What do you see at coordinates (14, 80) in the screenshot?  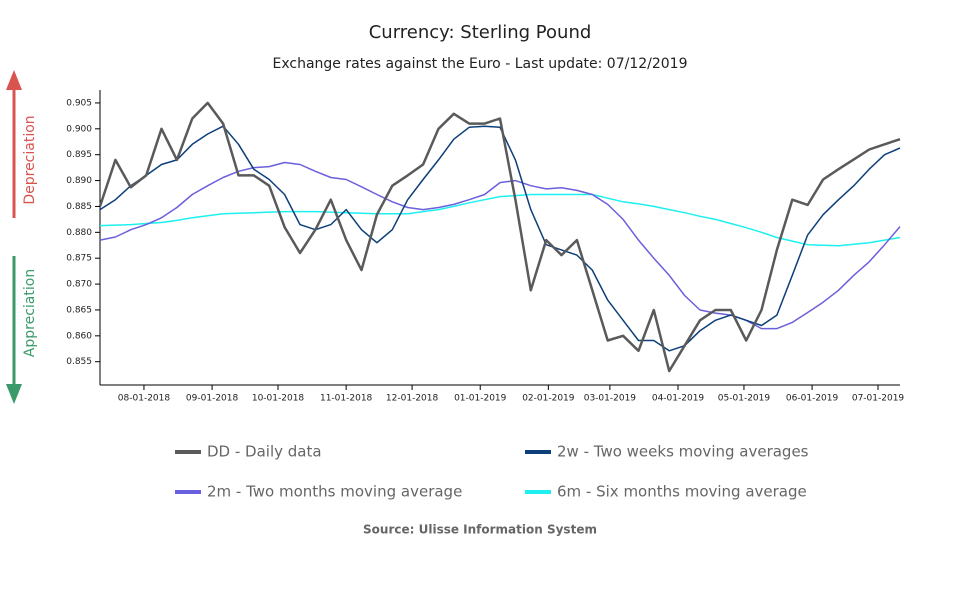 I see `depreciation-arrowhead` at bounding box center [14, 80].